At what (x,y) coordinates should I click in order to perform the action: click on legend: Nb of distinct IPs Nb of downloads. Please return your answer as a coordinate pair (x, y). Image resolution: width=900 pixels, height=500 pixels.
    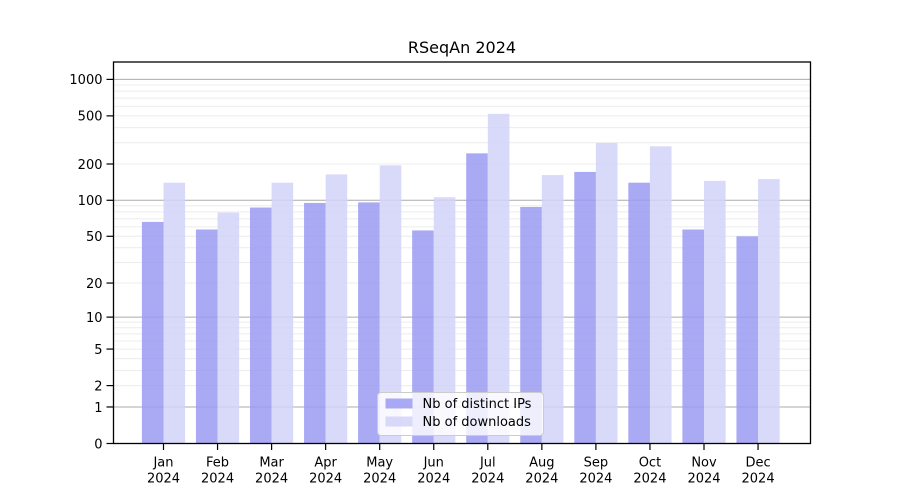
    Looking at the image, I should click on (460, 414).